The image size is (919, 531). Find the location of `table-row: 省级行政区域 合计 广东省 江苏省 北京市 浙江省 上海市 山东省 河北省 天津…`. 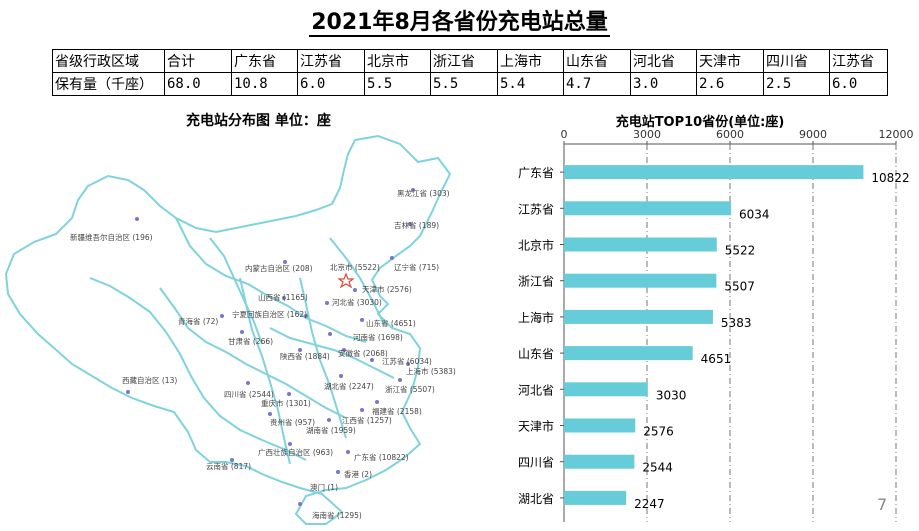

table-row: 省级行政区域 合计 广东省 江苏省 北京市 浙江省 上海市 山东省 河北省 天津… is located at coordinates (470, 61).